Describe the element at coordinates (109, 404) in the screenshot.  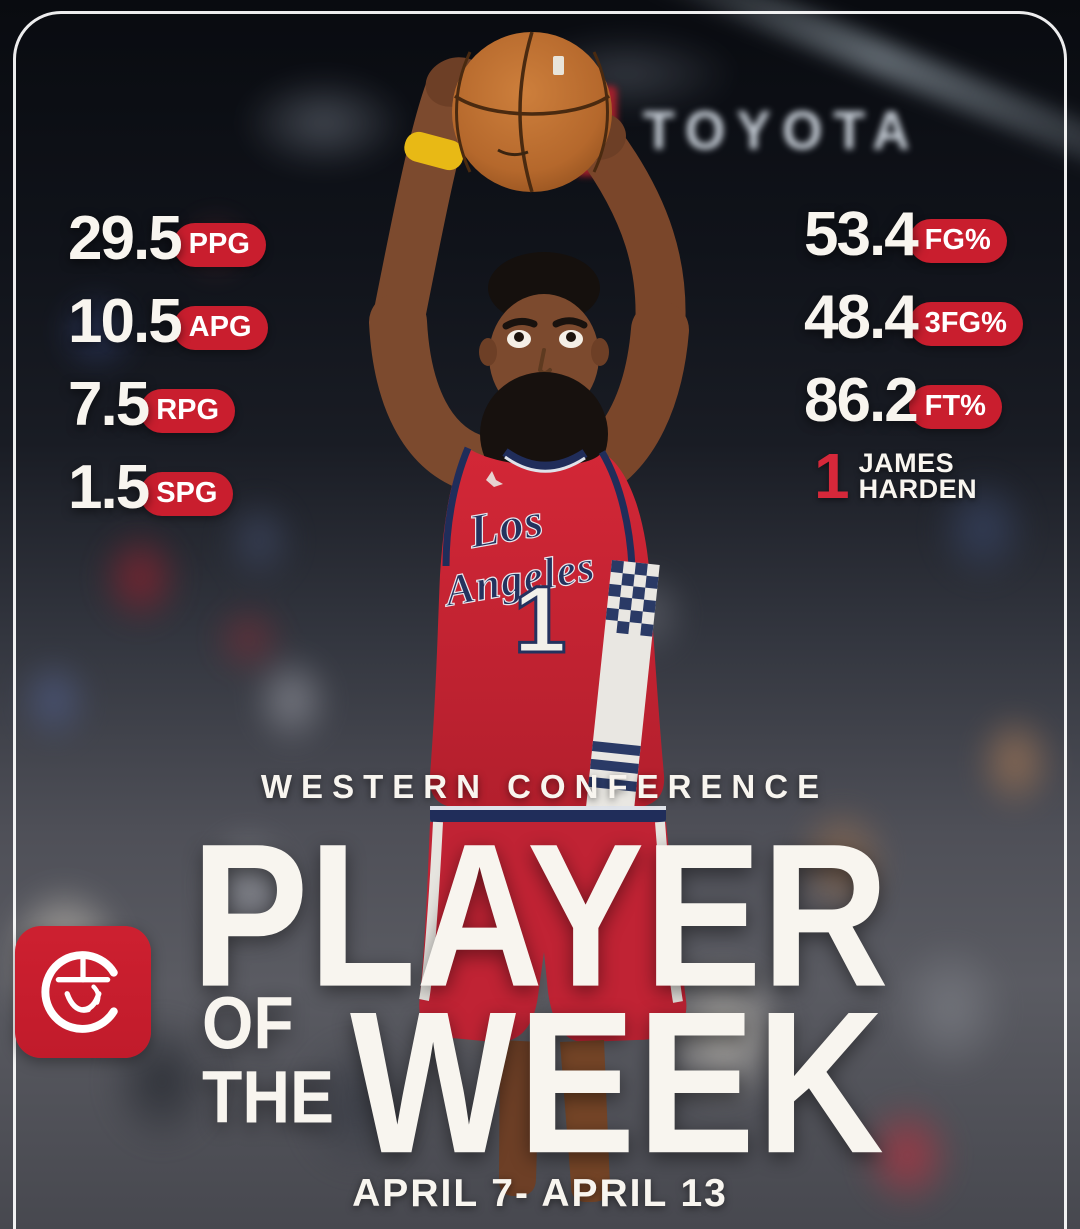
I see `stat-value-rpg: 7.5` at that location.